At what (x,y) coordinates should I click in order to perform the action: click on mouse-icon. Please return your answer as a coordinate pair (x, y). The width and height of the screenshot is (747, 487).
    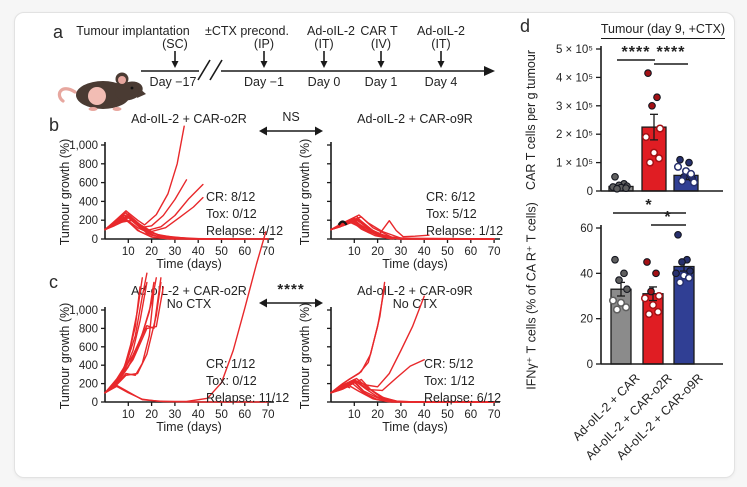
    Looking at the image, I should click on (101, 91).